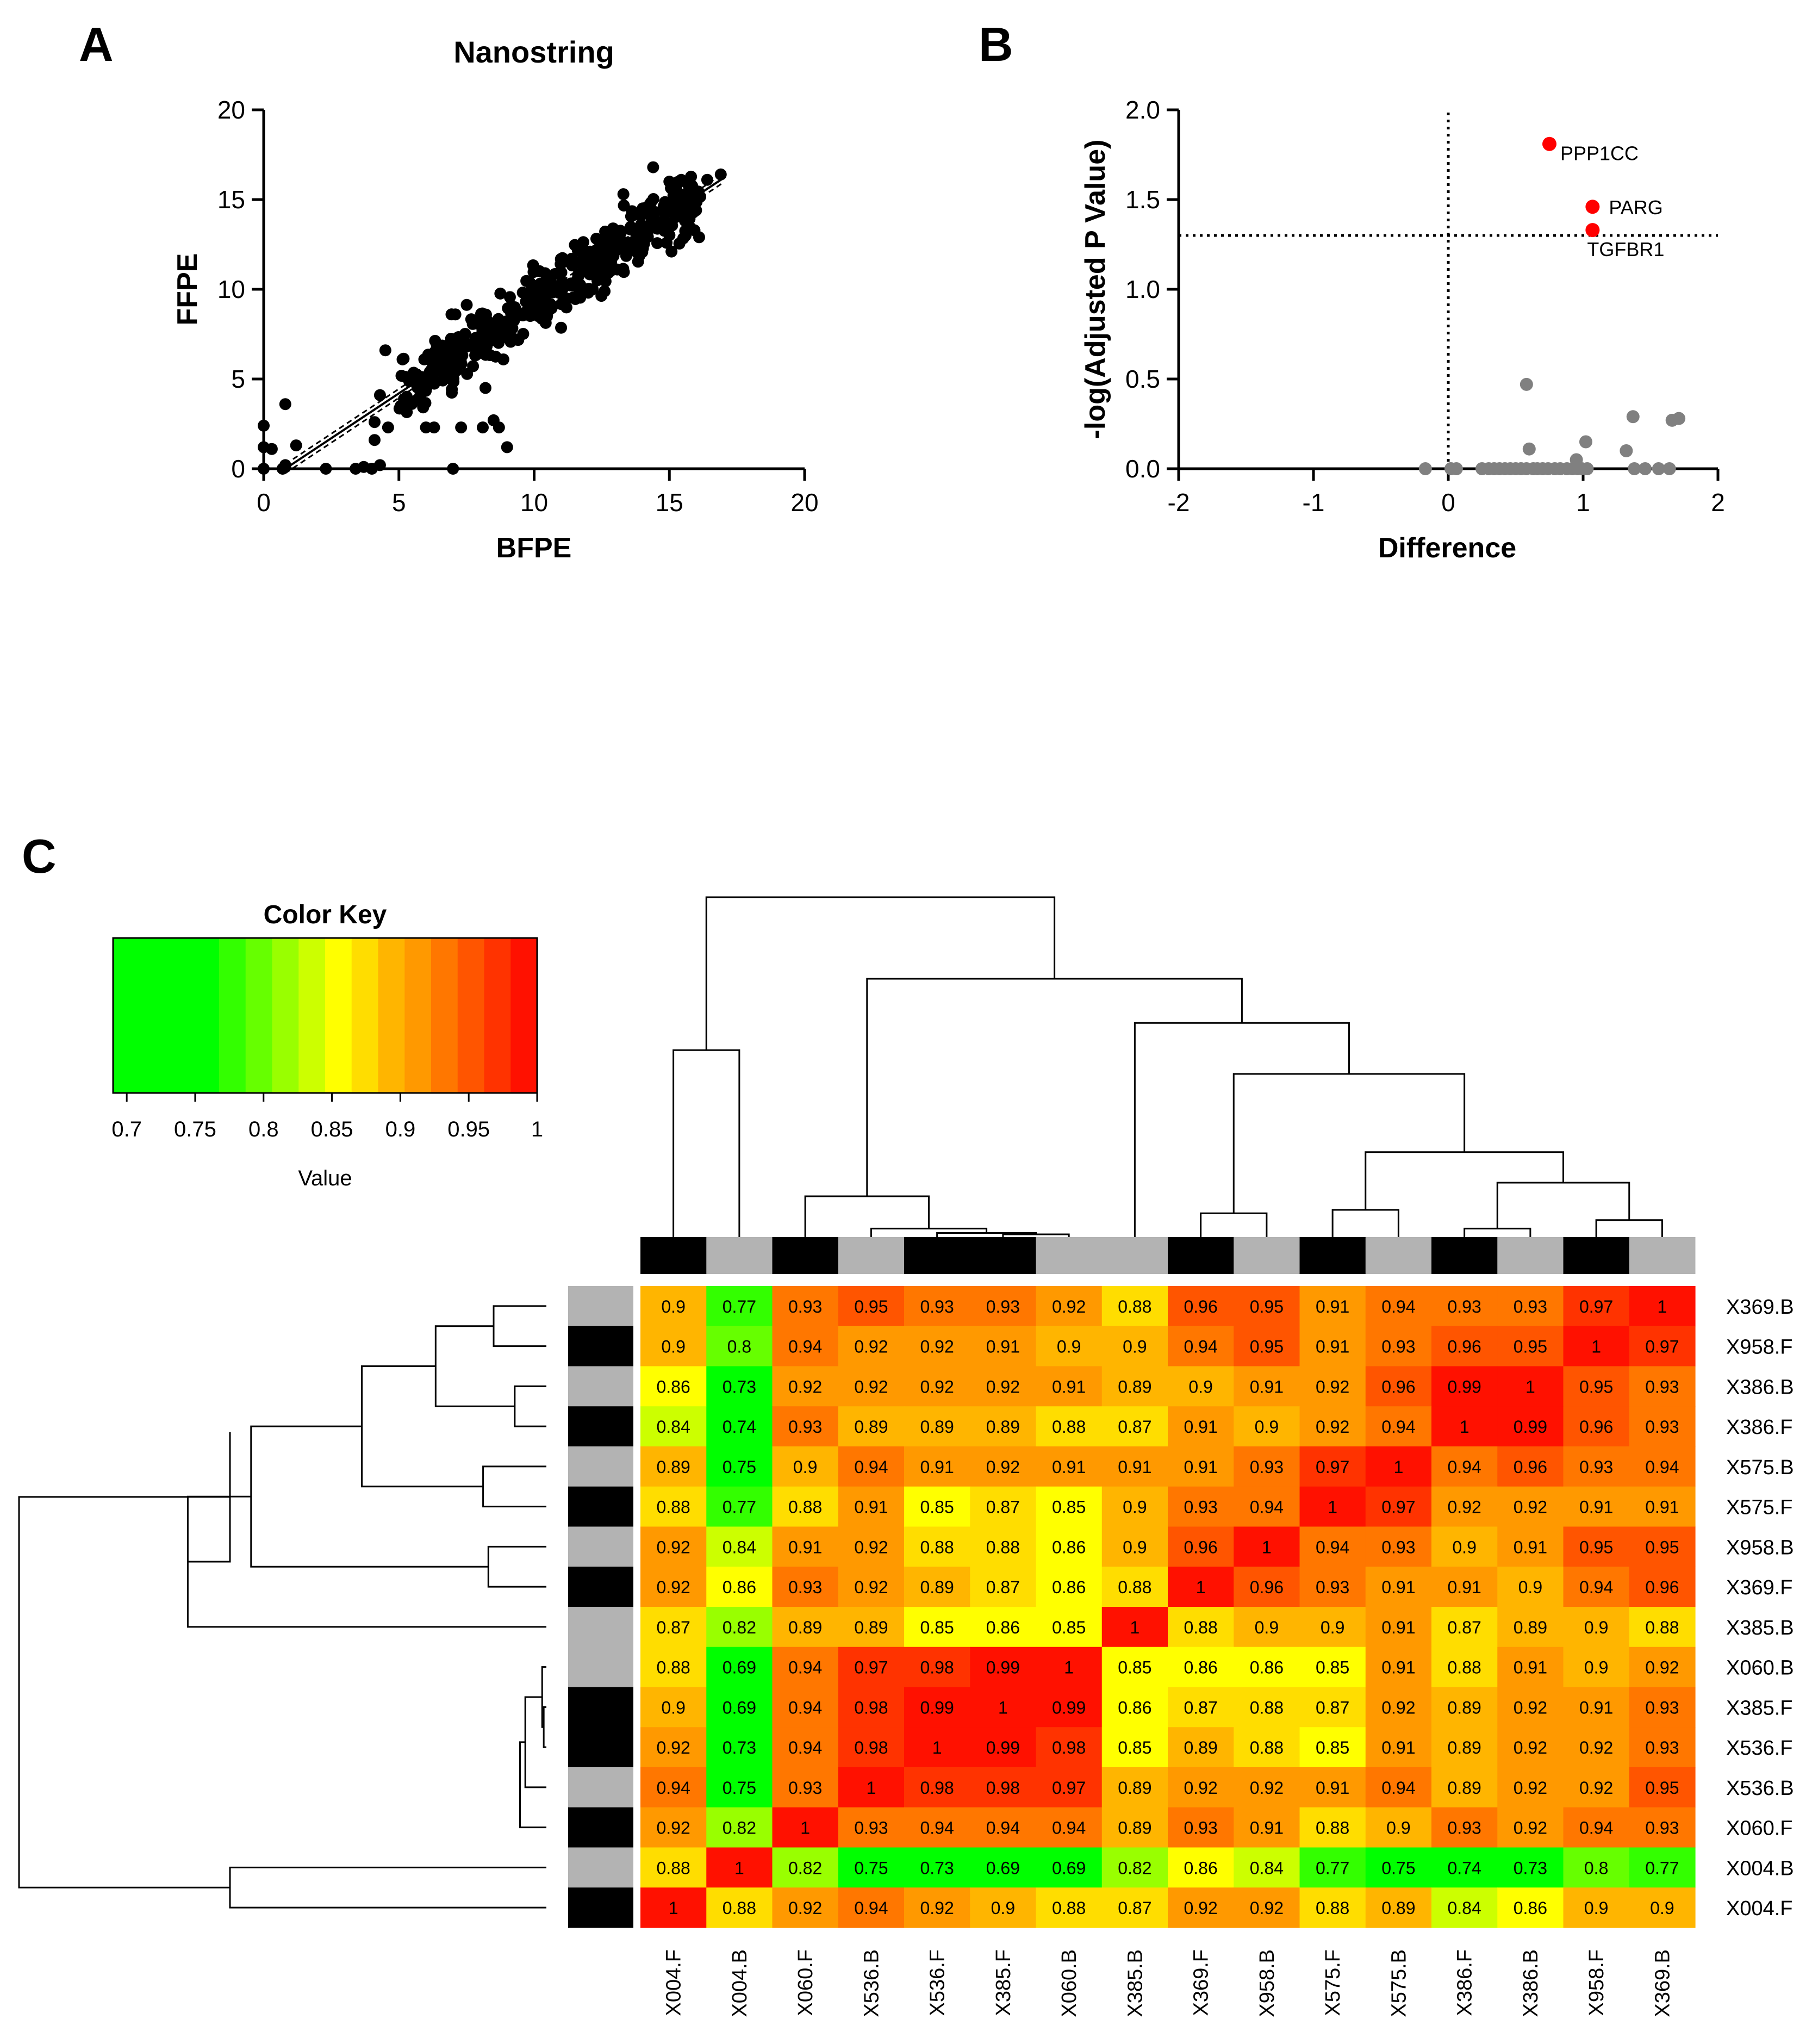 The image size is (1812, 2044). I want to click on color-key-segment, so click(180, 1015).